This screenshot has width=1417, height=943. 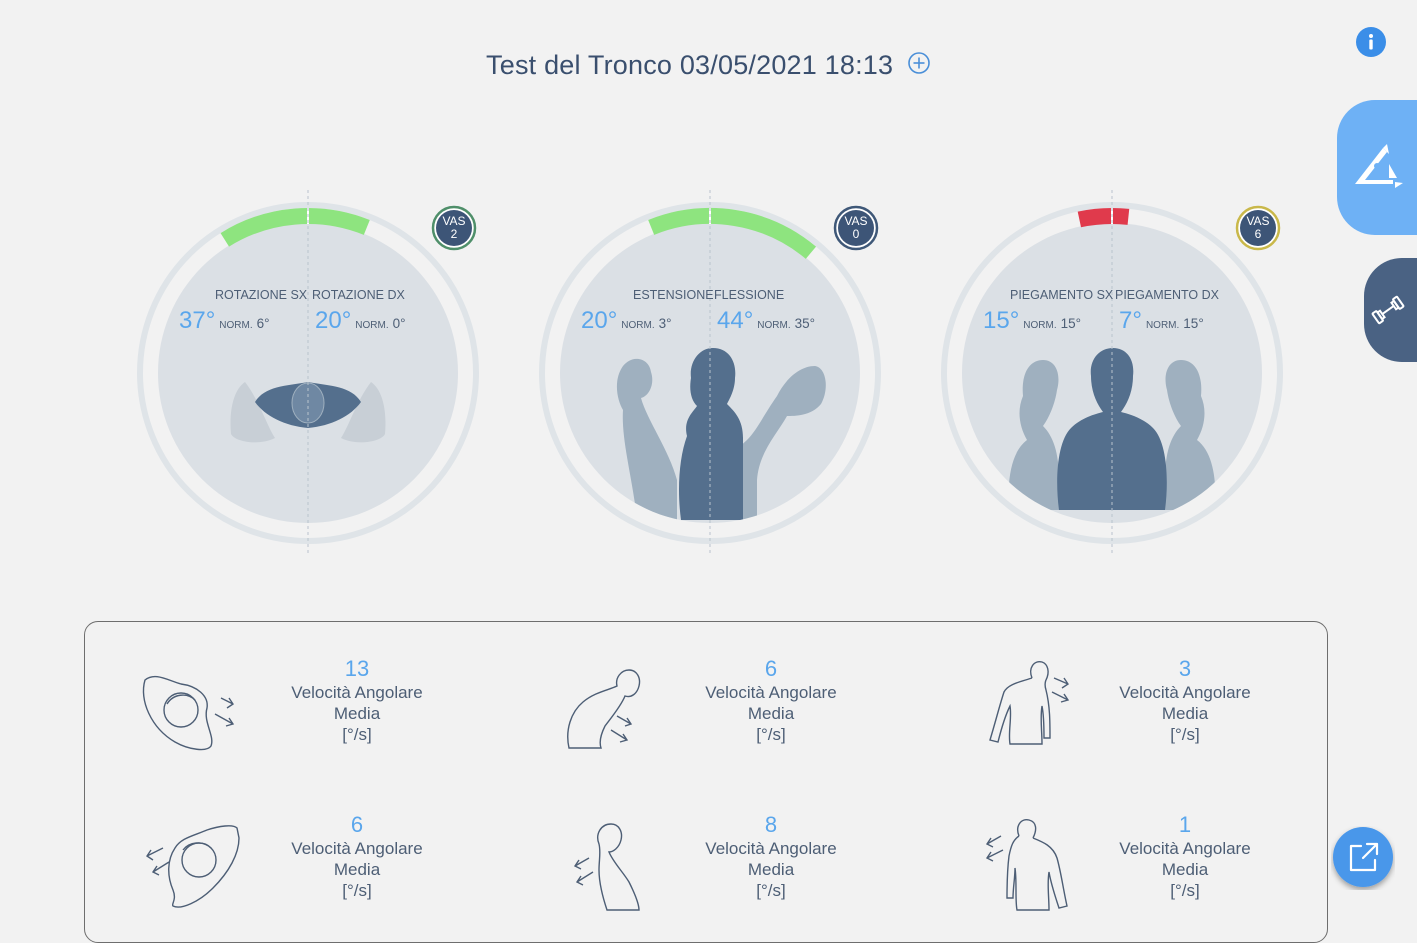 What do you see at coordinates (1062, 295) in the screenshot?
I see `left-label: PIEGAMENTO SX` at bounding box center [1062, 295].